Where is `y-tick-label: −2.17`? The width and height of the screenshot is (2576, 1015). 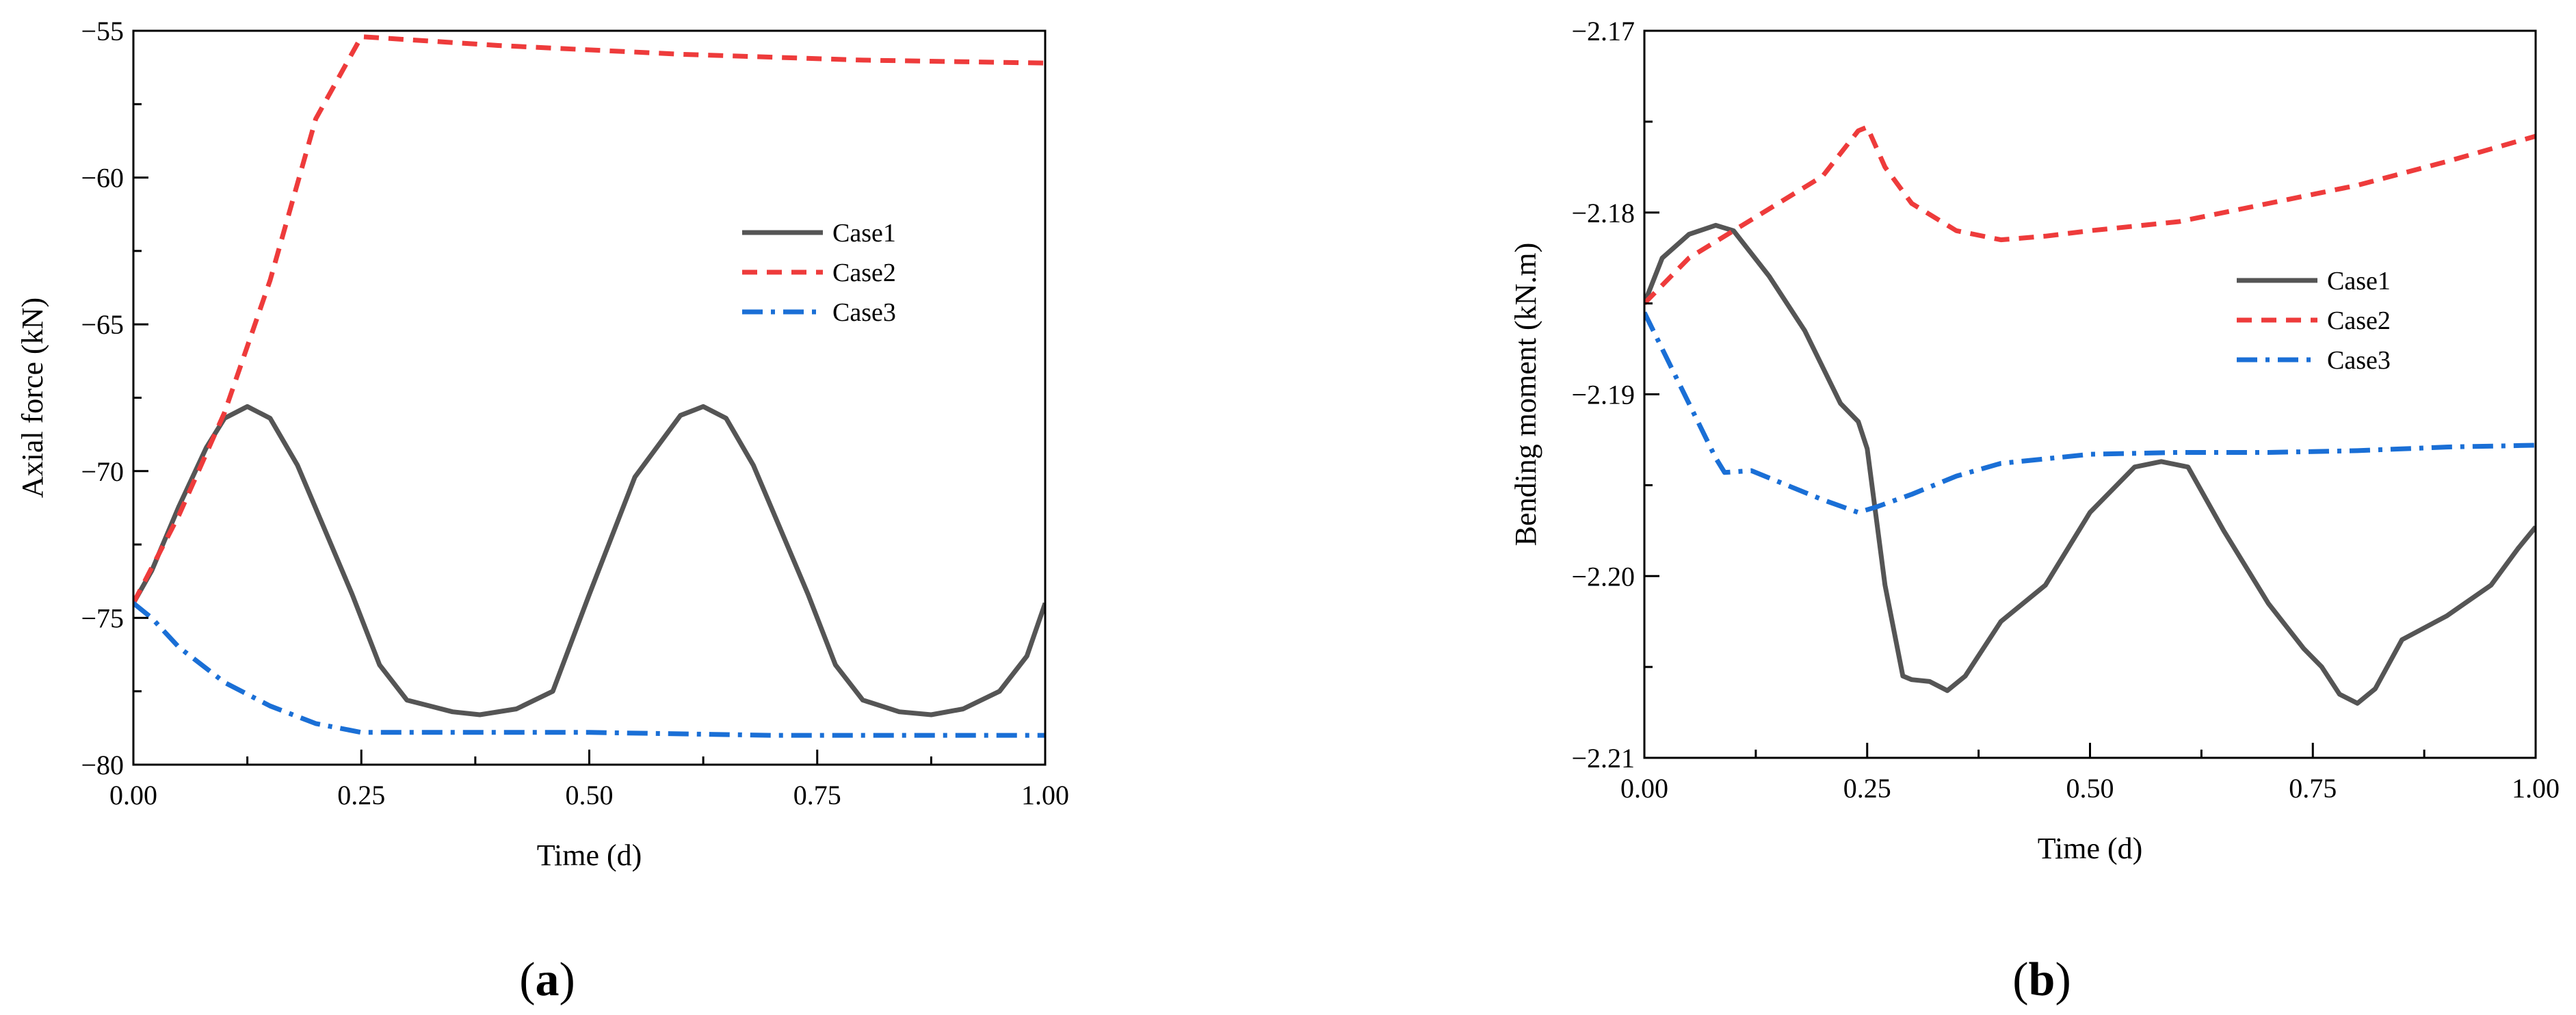
y-tick-label: −2.17 is located at coordinates (1603, 31).